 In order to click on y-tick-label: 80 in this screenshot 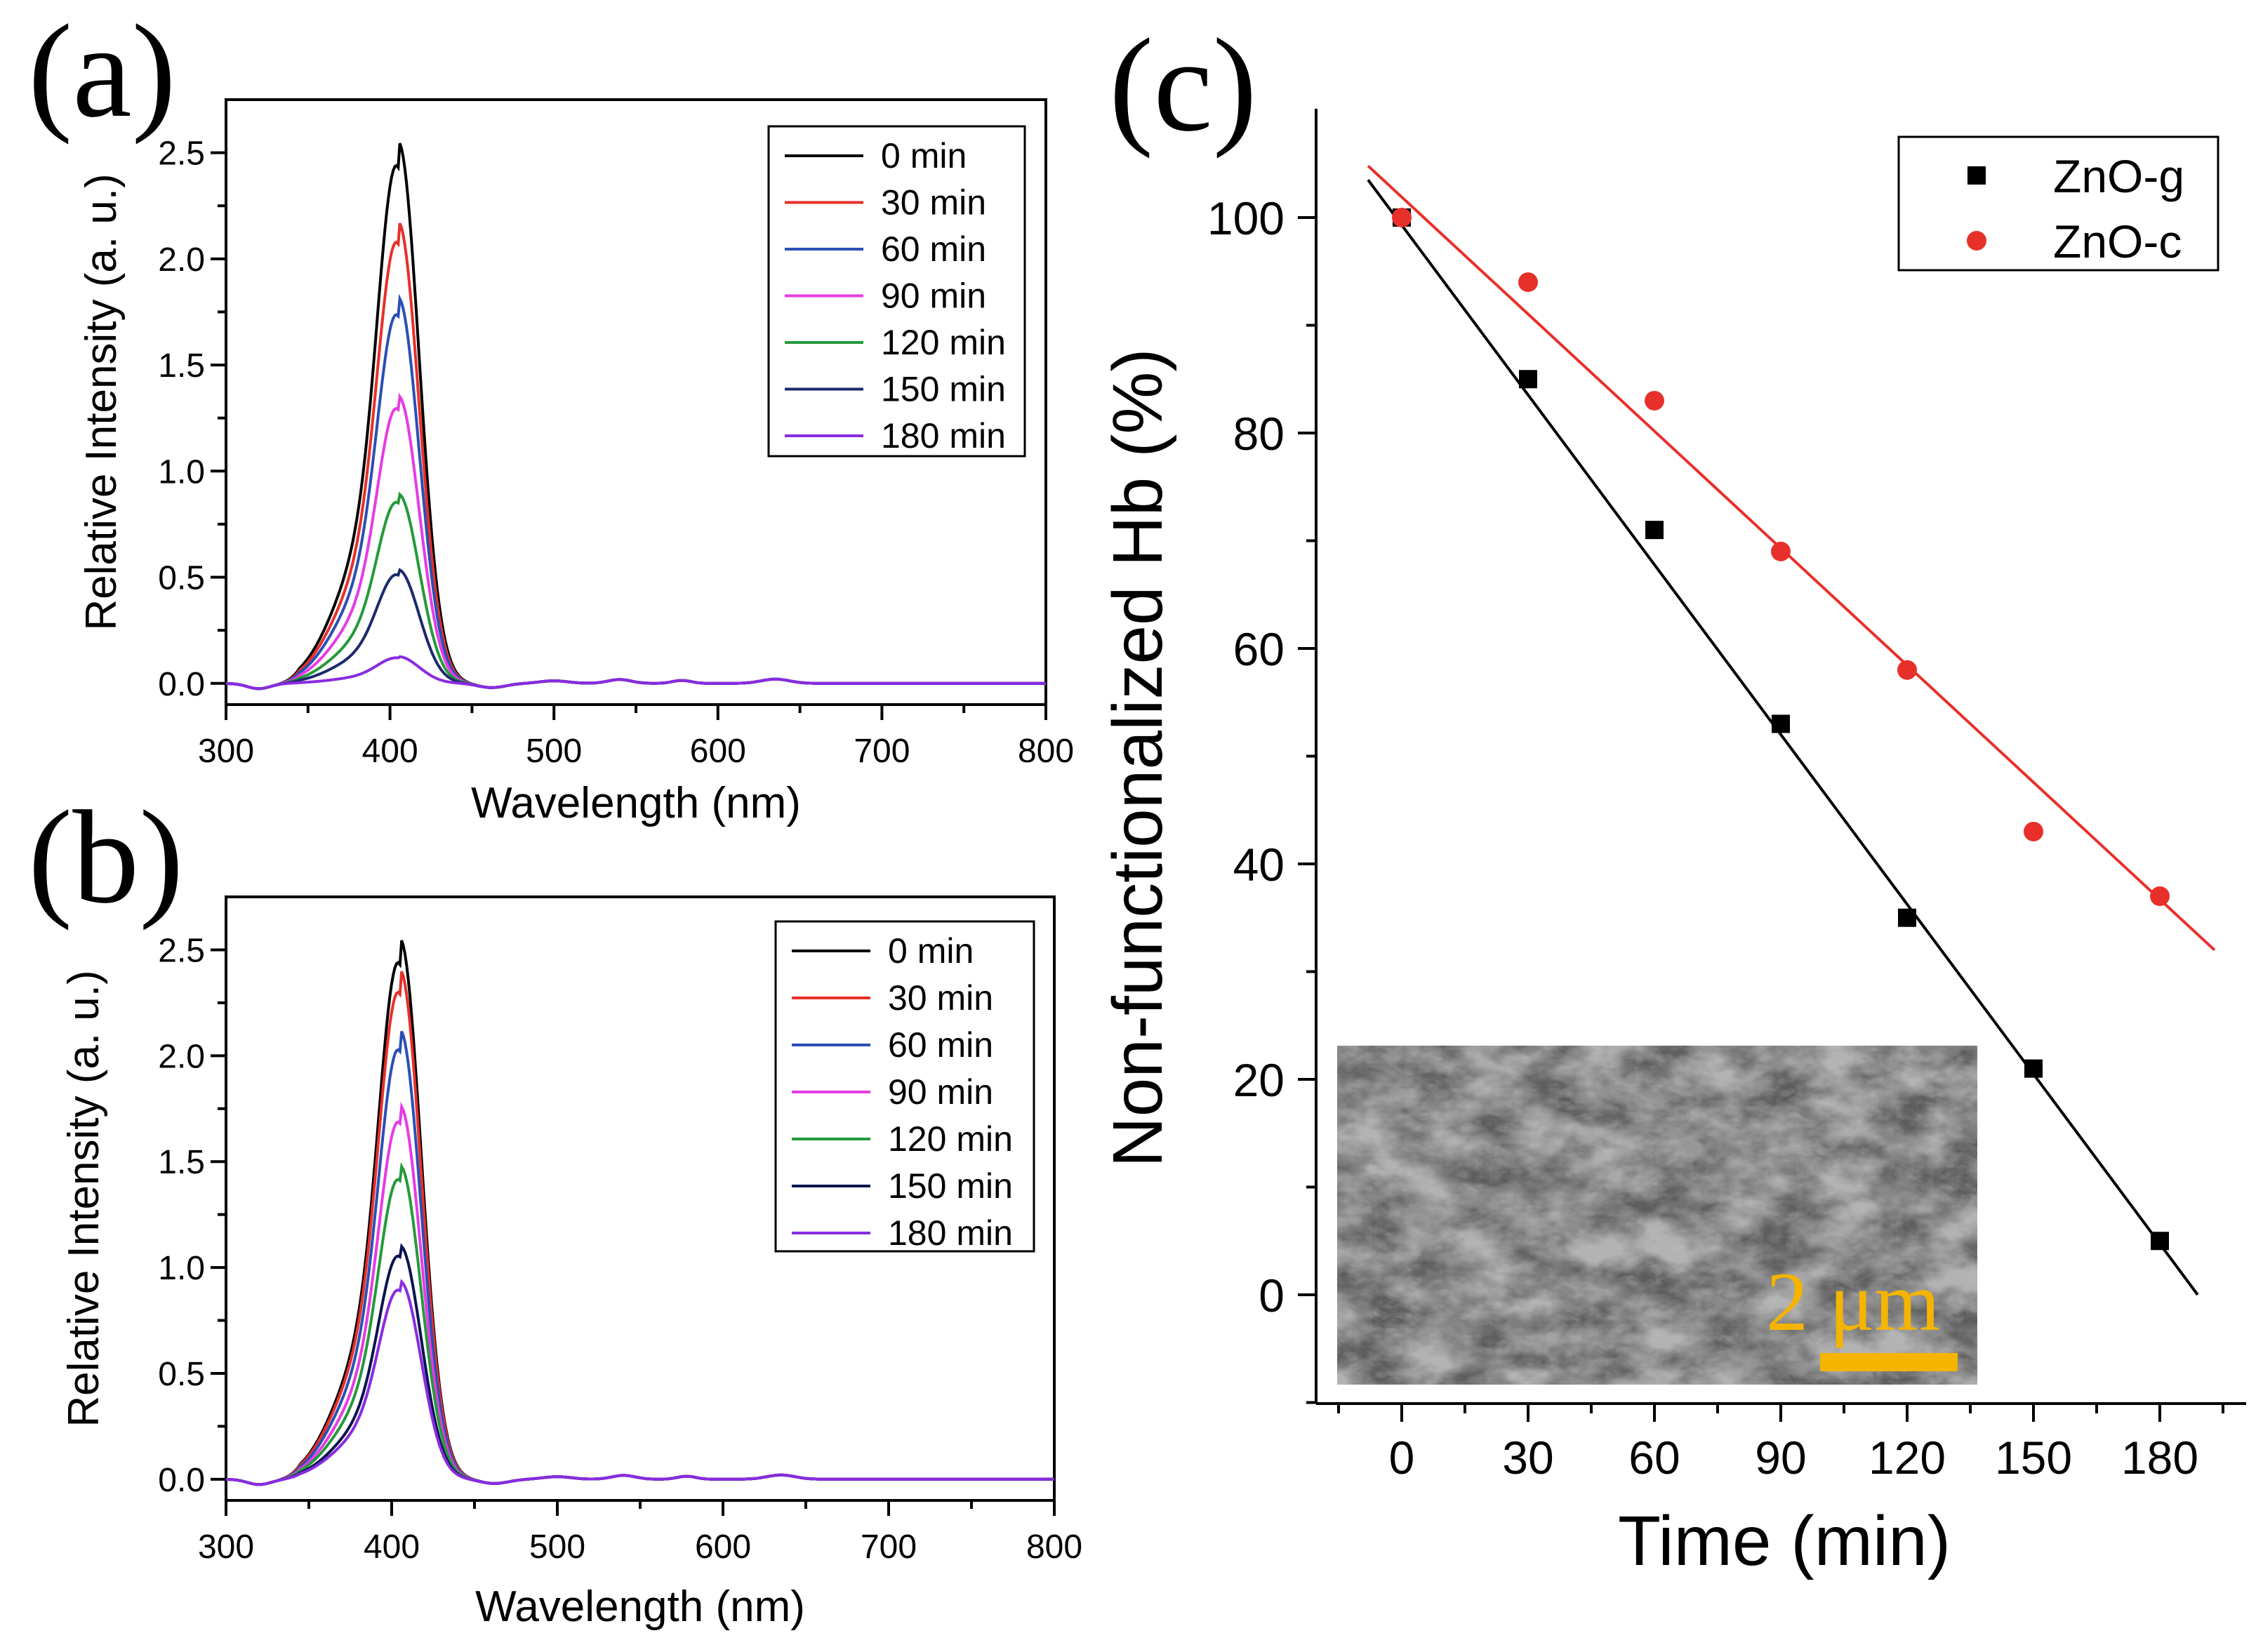, I will do `click(1259, 434)`.